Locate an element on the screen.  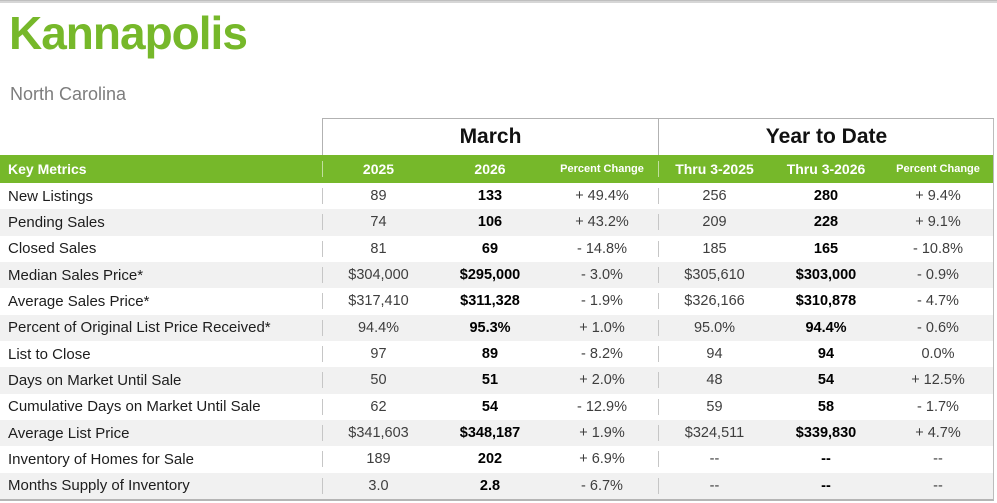
march-prev-year-value: $304,000 is located at coordinates (378, 275).